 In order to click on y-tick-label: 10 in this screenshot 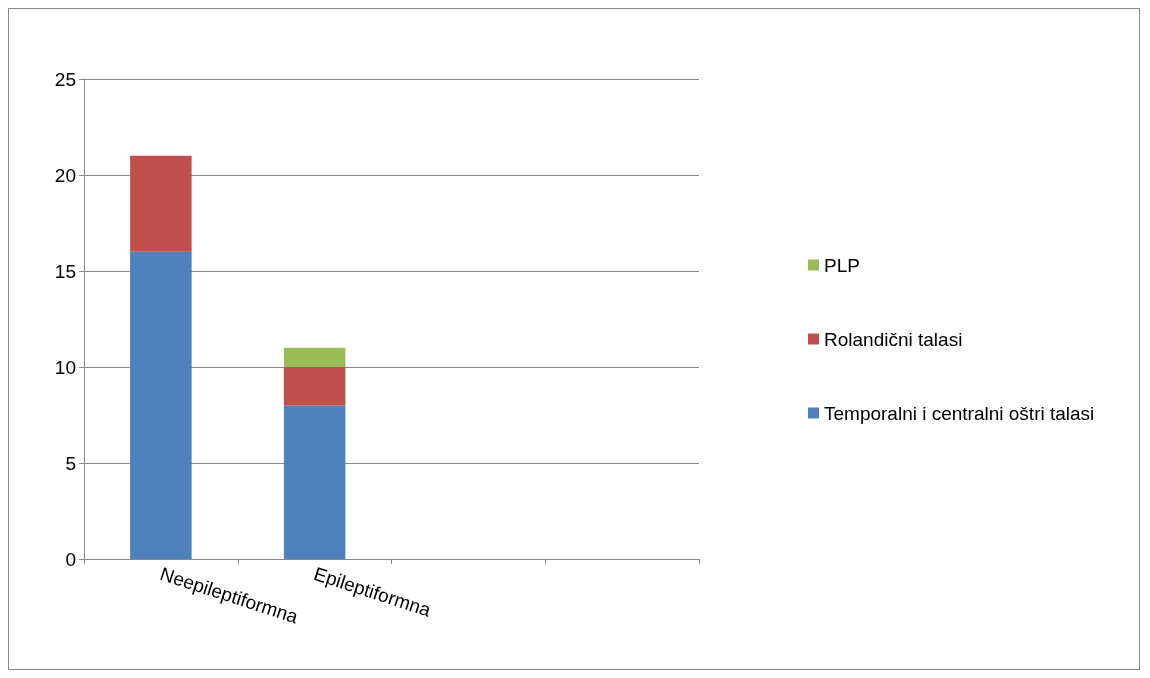, I will do `click(65, 367)`.